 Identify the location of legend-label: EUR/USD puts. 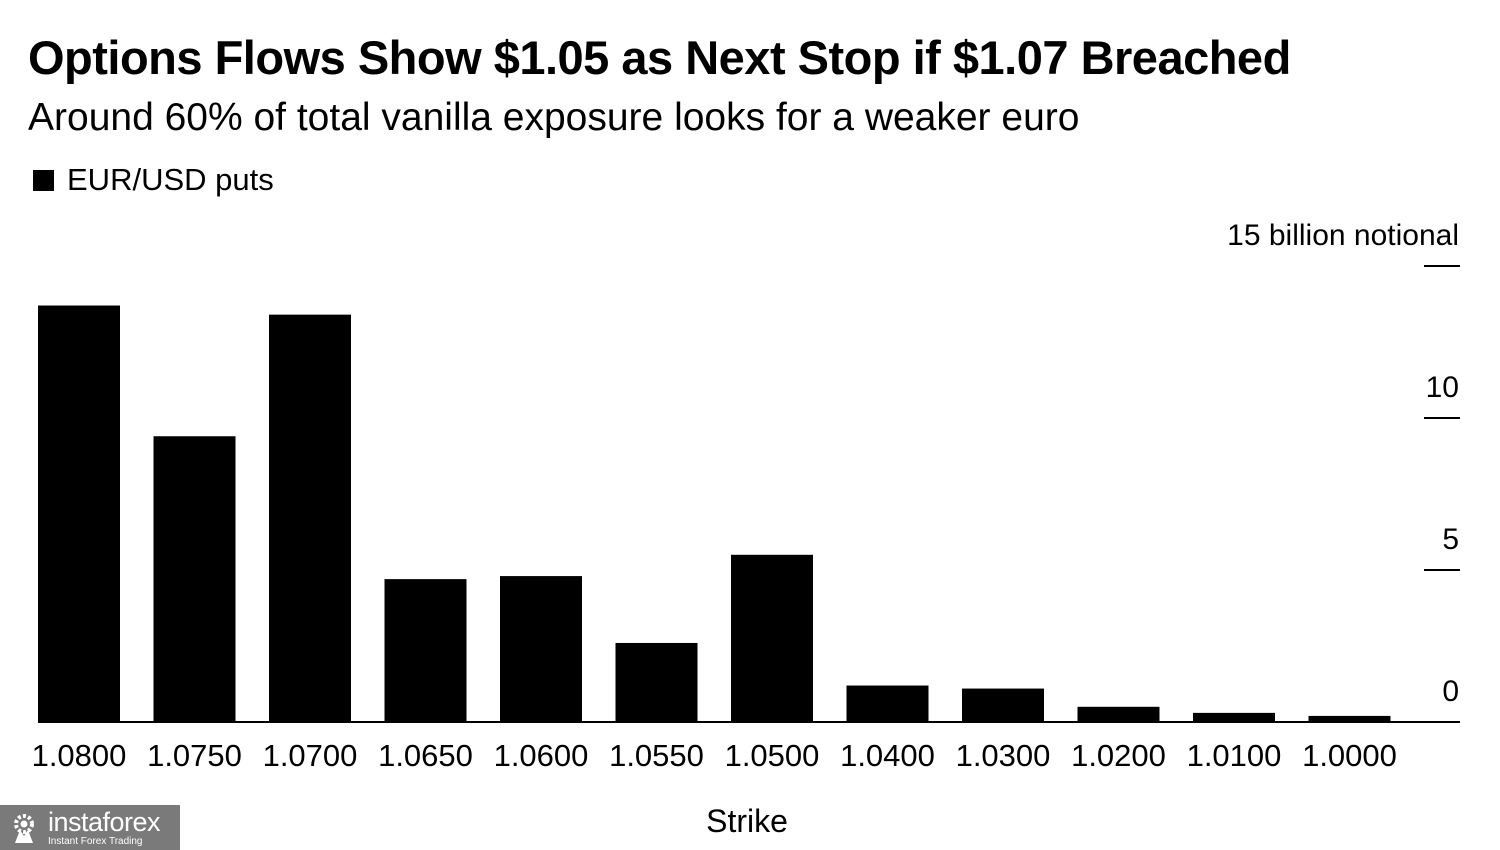
(170, 179).